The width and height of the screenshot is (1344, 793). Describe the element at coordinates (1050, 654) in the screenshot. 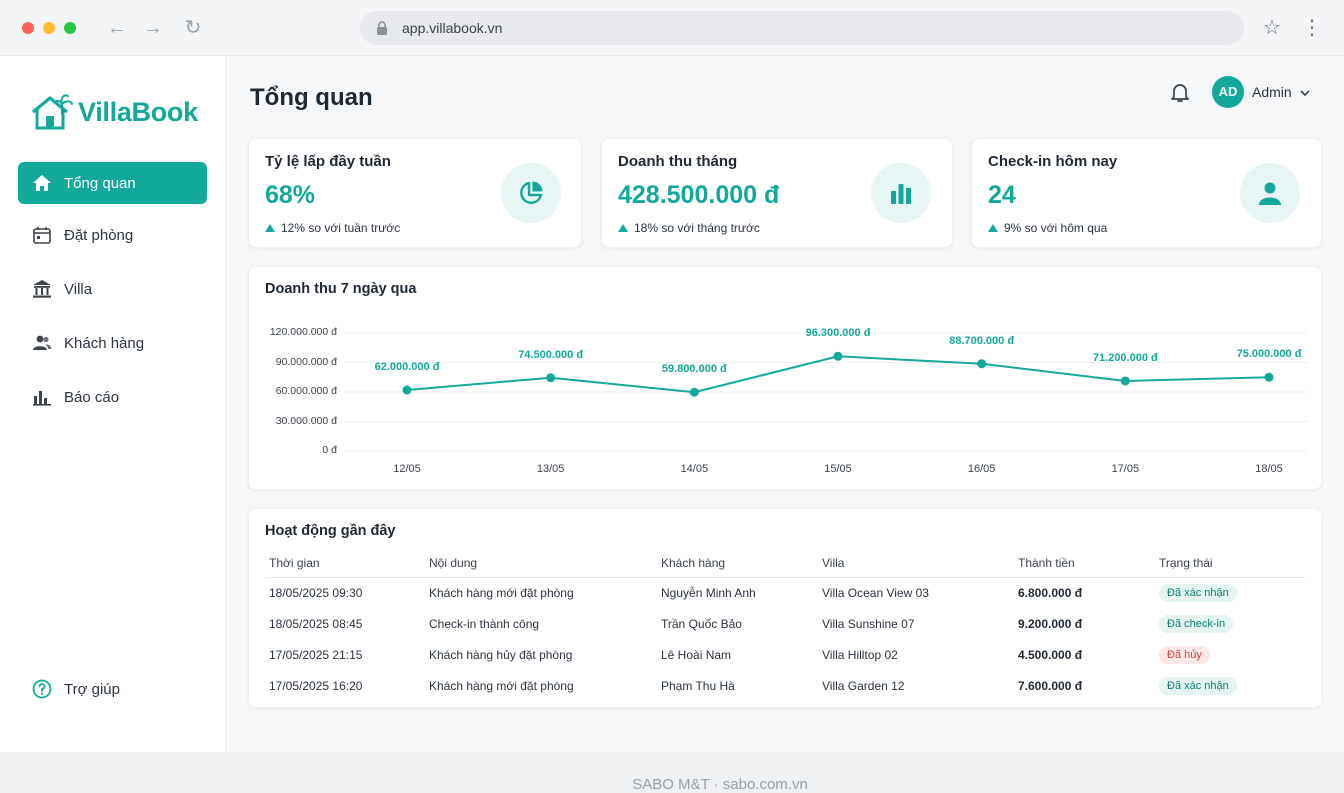

I see `amount-cell: 4.500.000 đ` at that location.